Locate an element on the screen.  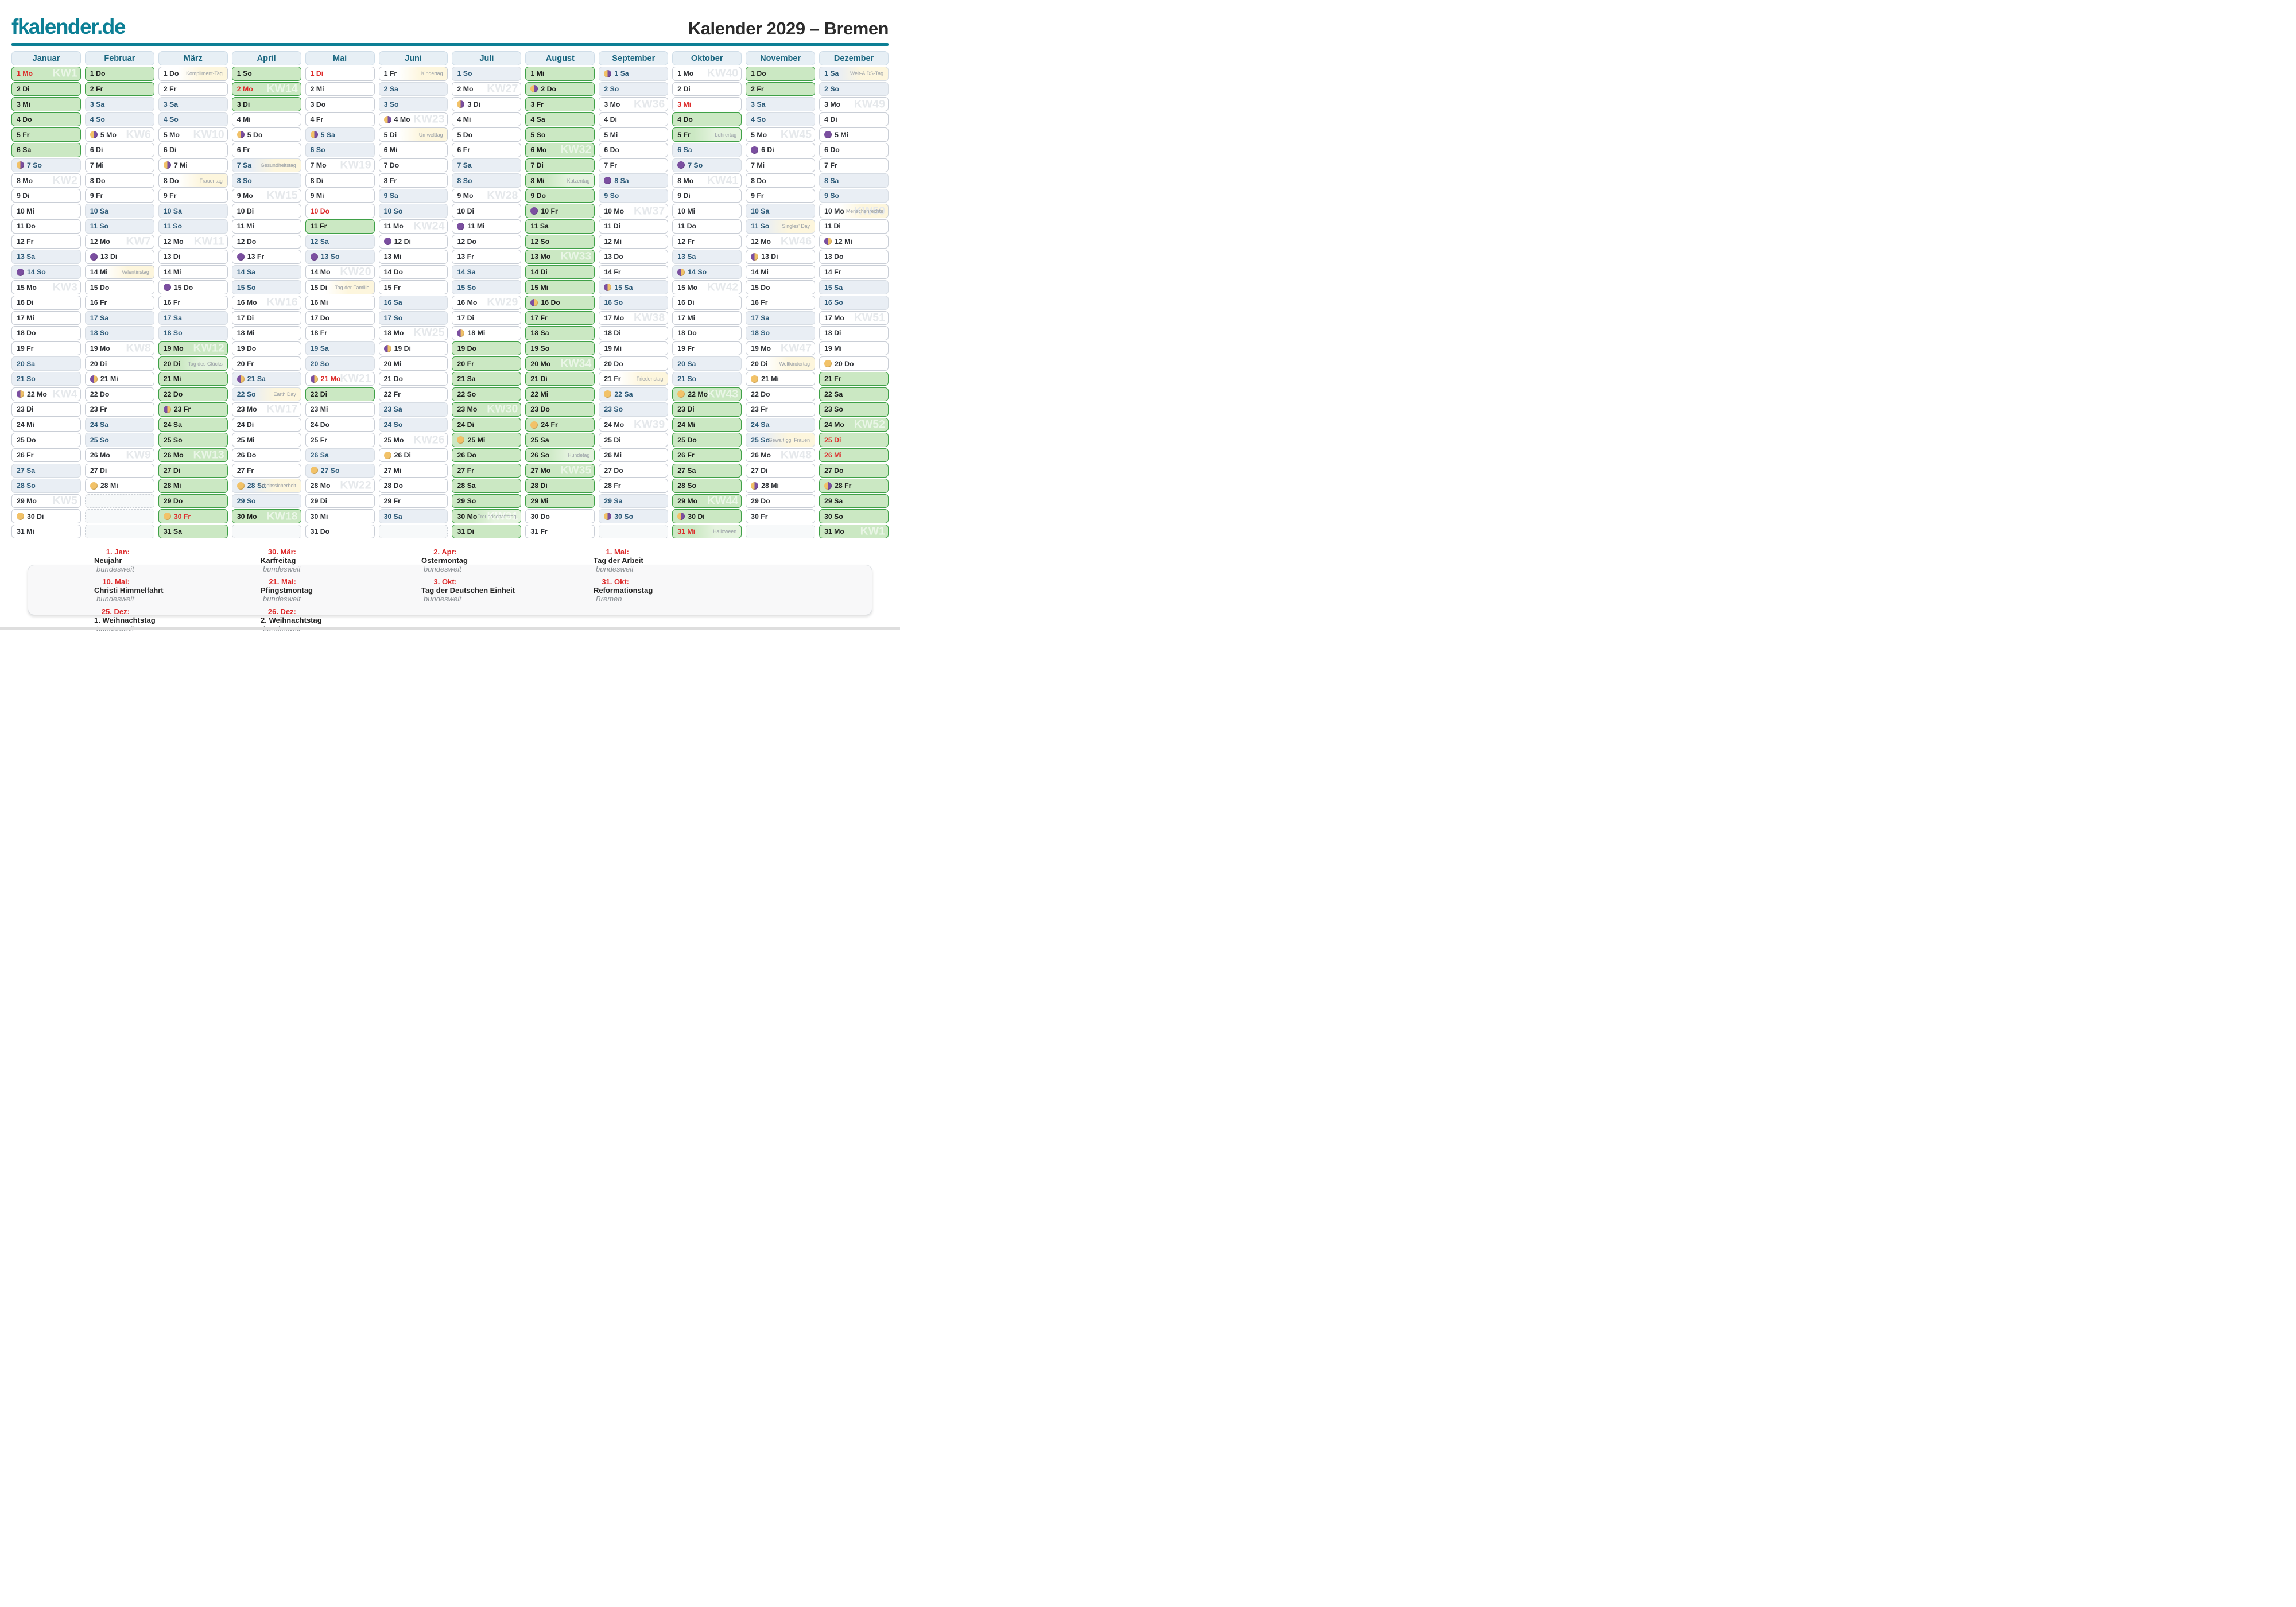
day-cell: 2 Fr is located at coordinates (119, 88).